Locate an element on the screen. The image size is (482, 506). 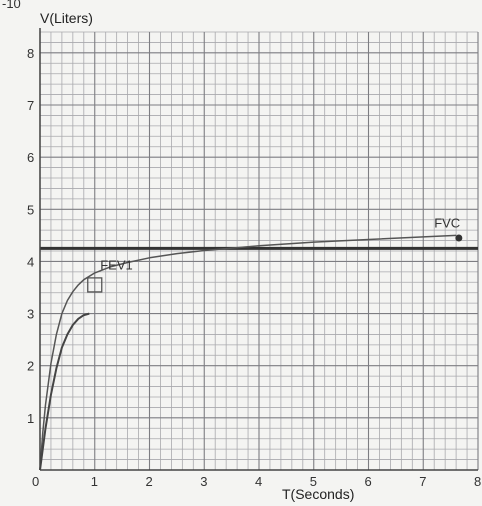
x-tick-label: 3 is located at coordinates (203, 481).